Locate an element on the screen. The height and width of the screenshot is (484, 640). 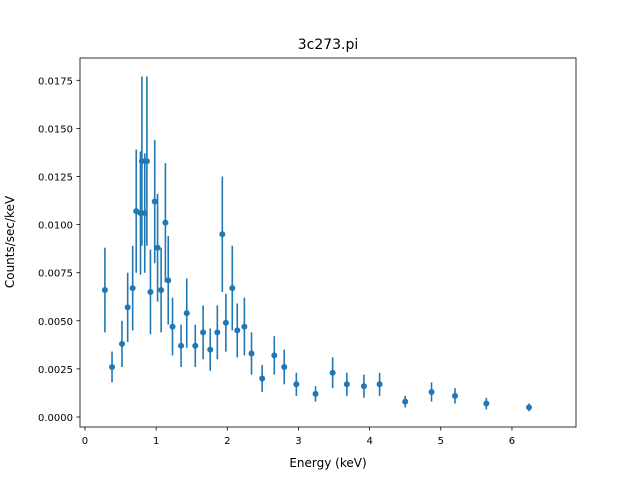
y-tick-label: 0.0075 is located at coordinates (55, 274).